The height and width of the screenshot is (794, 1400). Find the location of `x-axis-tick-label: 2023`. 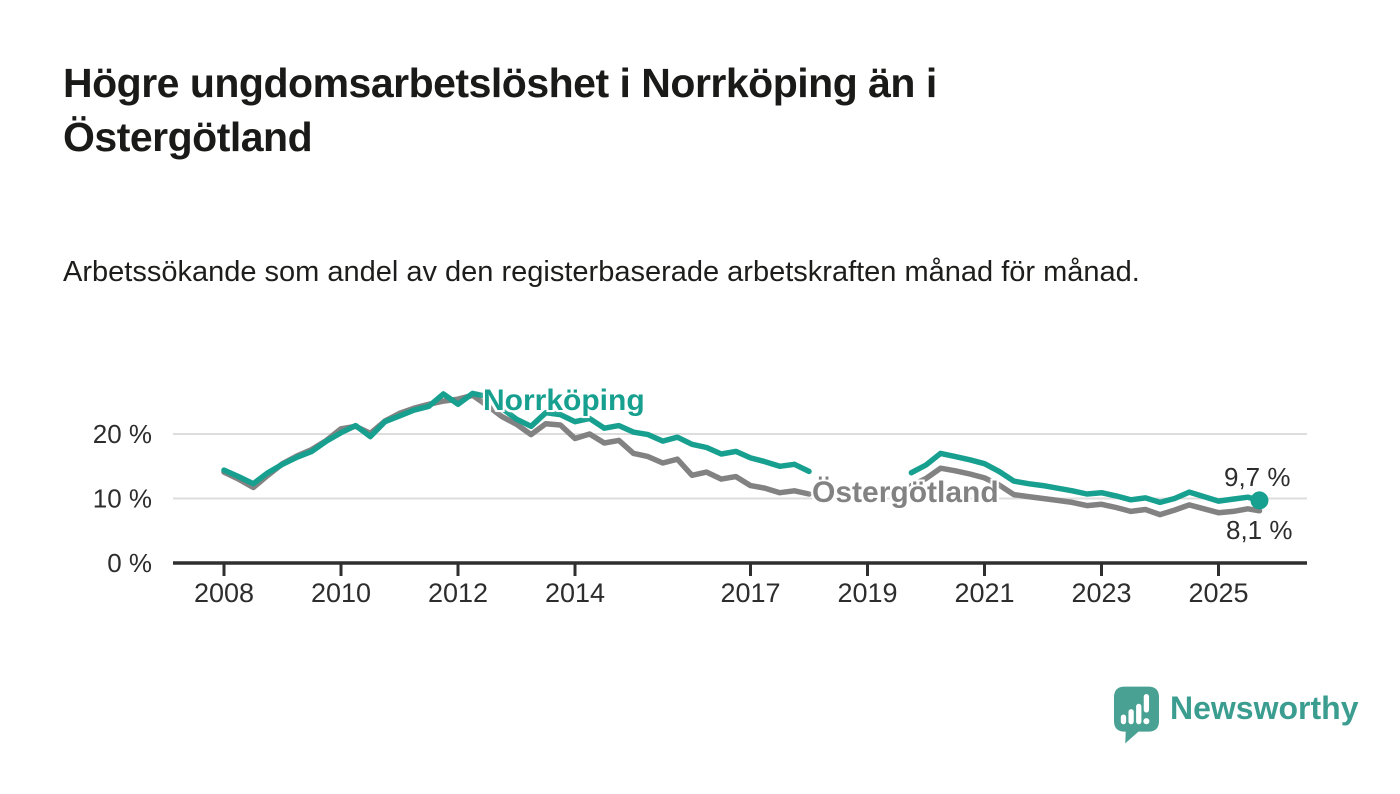

x-axis-tick-label: 2023 is located at coordinates (1101, 593).